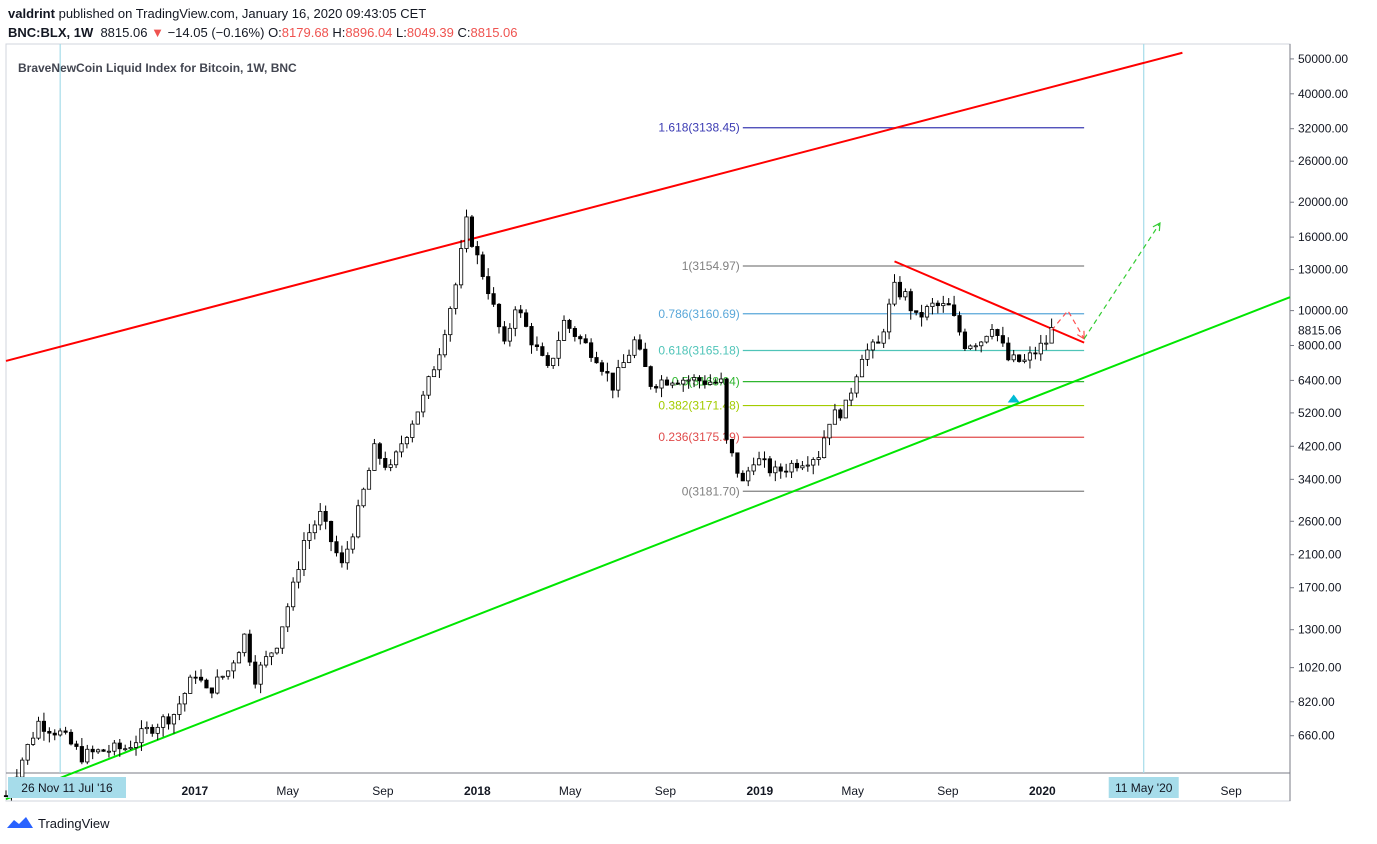 Image resolution: width=1377 pixels, height=844 pixels. What do you see at coordinates (1316, 702) in the screenshot?
I see `price-tick-label: 820.00` at bounding box center [1316, 702].